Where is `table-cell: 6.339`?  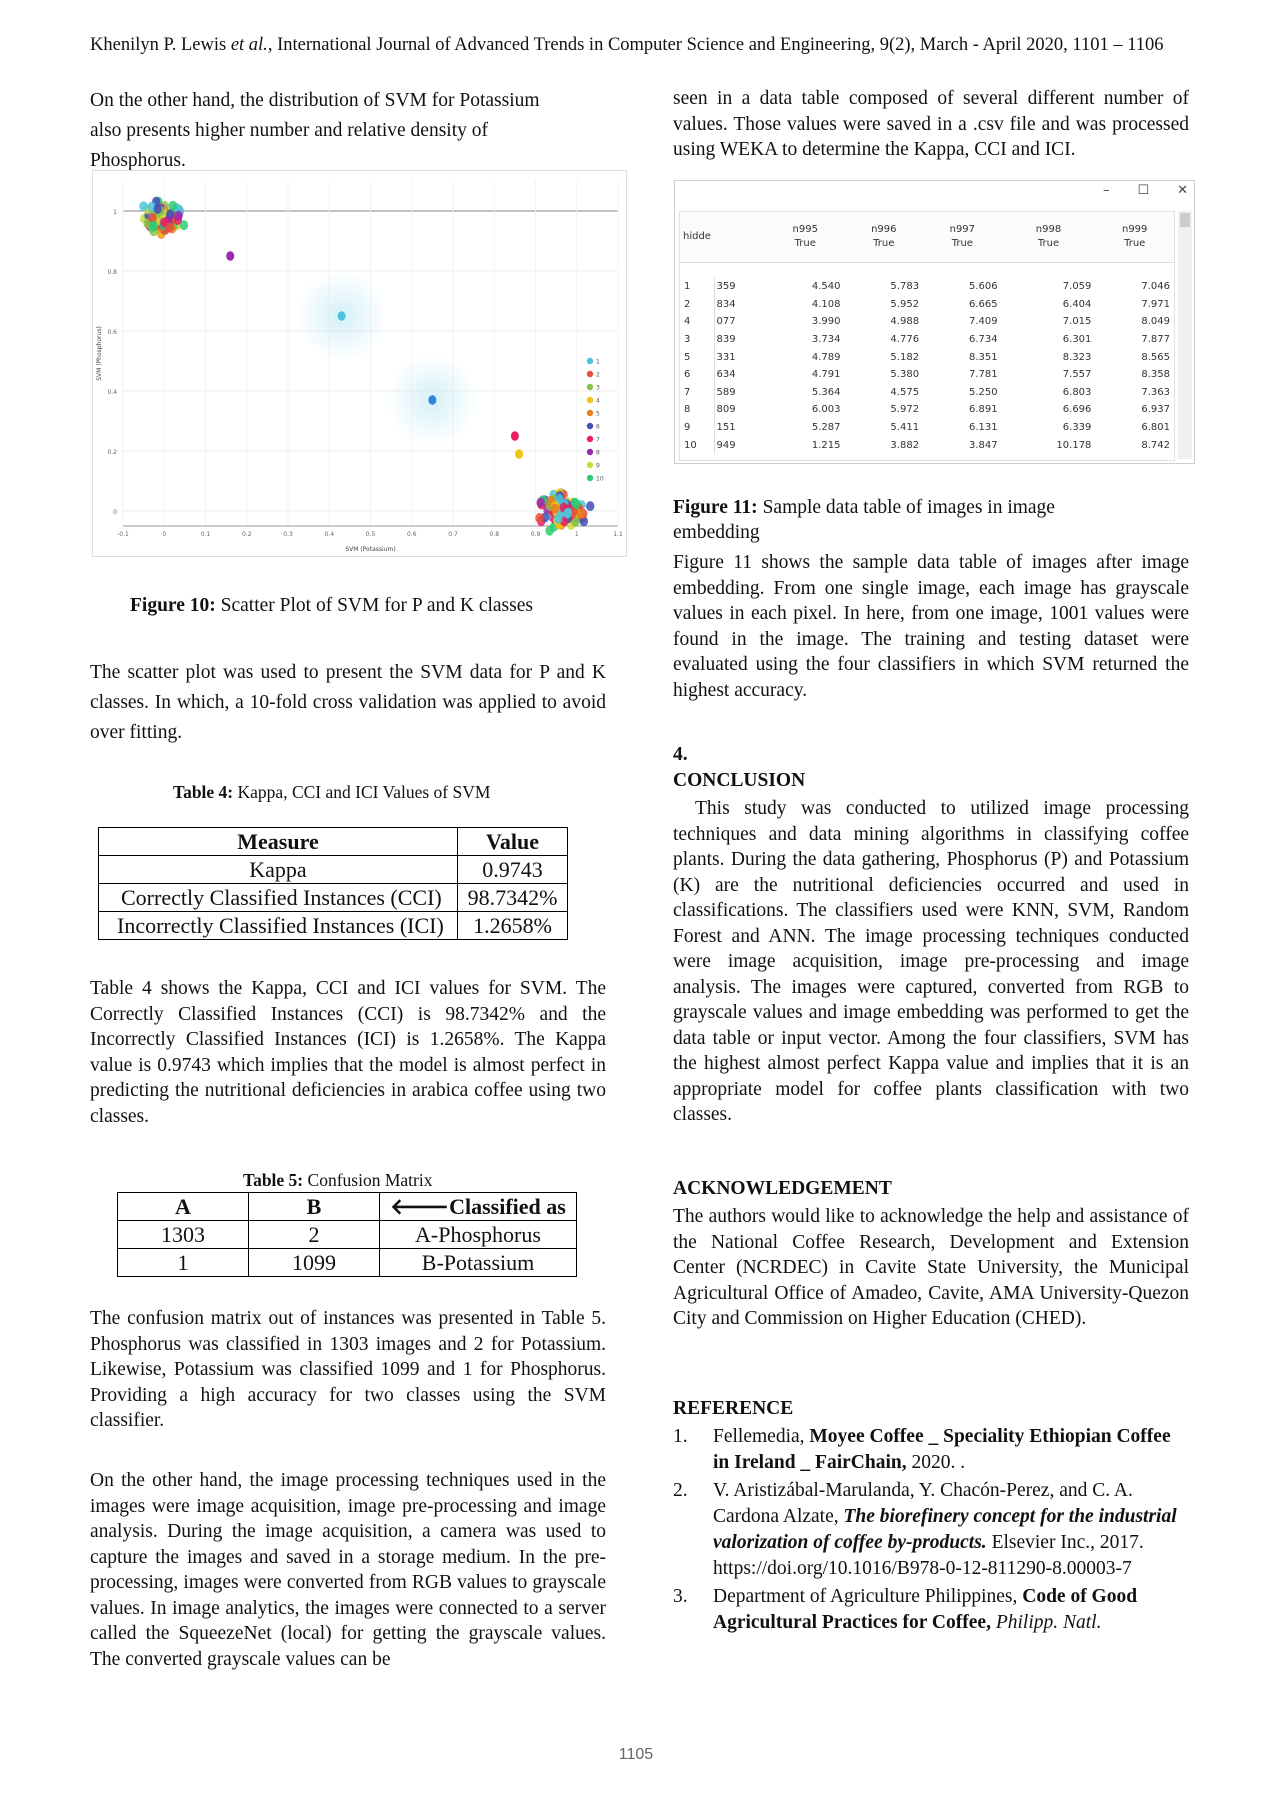 table-cell: 6.339 is located at coordinates (1077, 428).